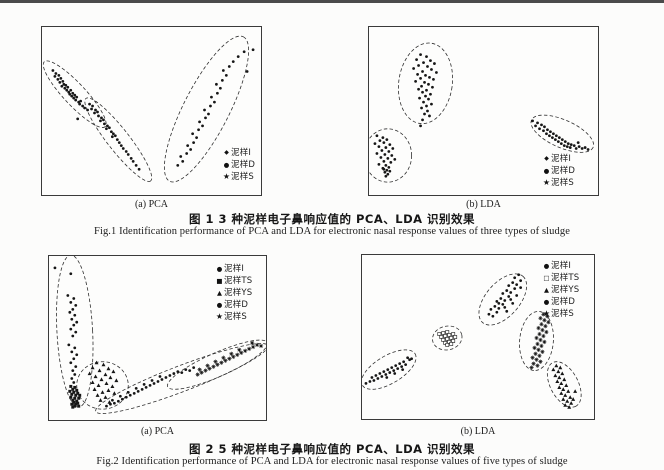  I want to click on legend-label: 泥样D, so click(243, 164).